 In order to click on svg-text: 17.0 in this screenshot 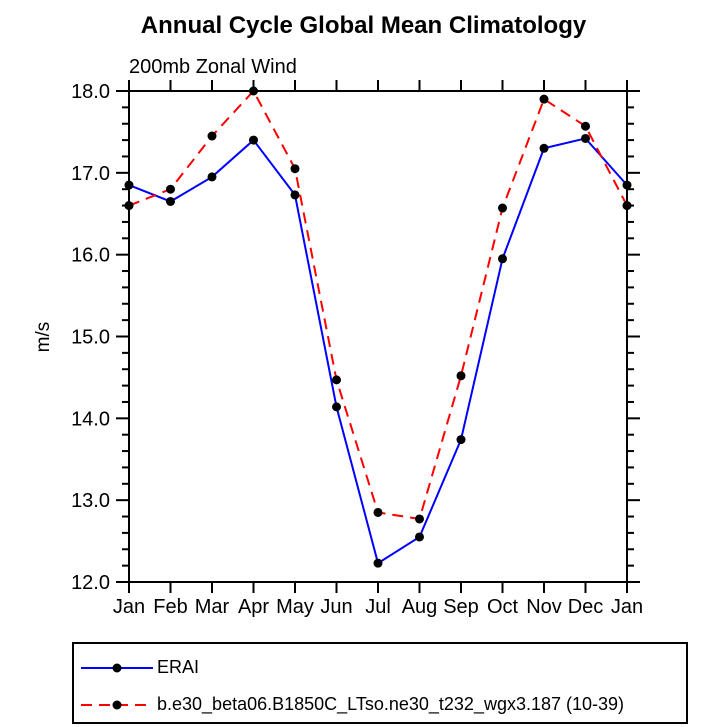, I will do `click(90, 174)`.